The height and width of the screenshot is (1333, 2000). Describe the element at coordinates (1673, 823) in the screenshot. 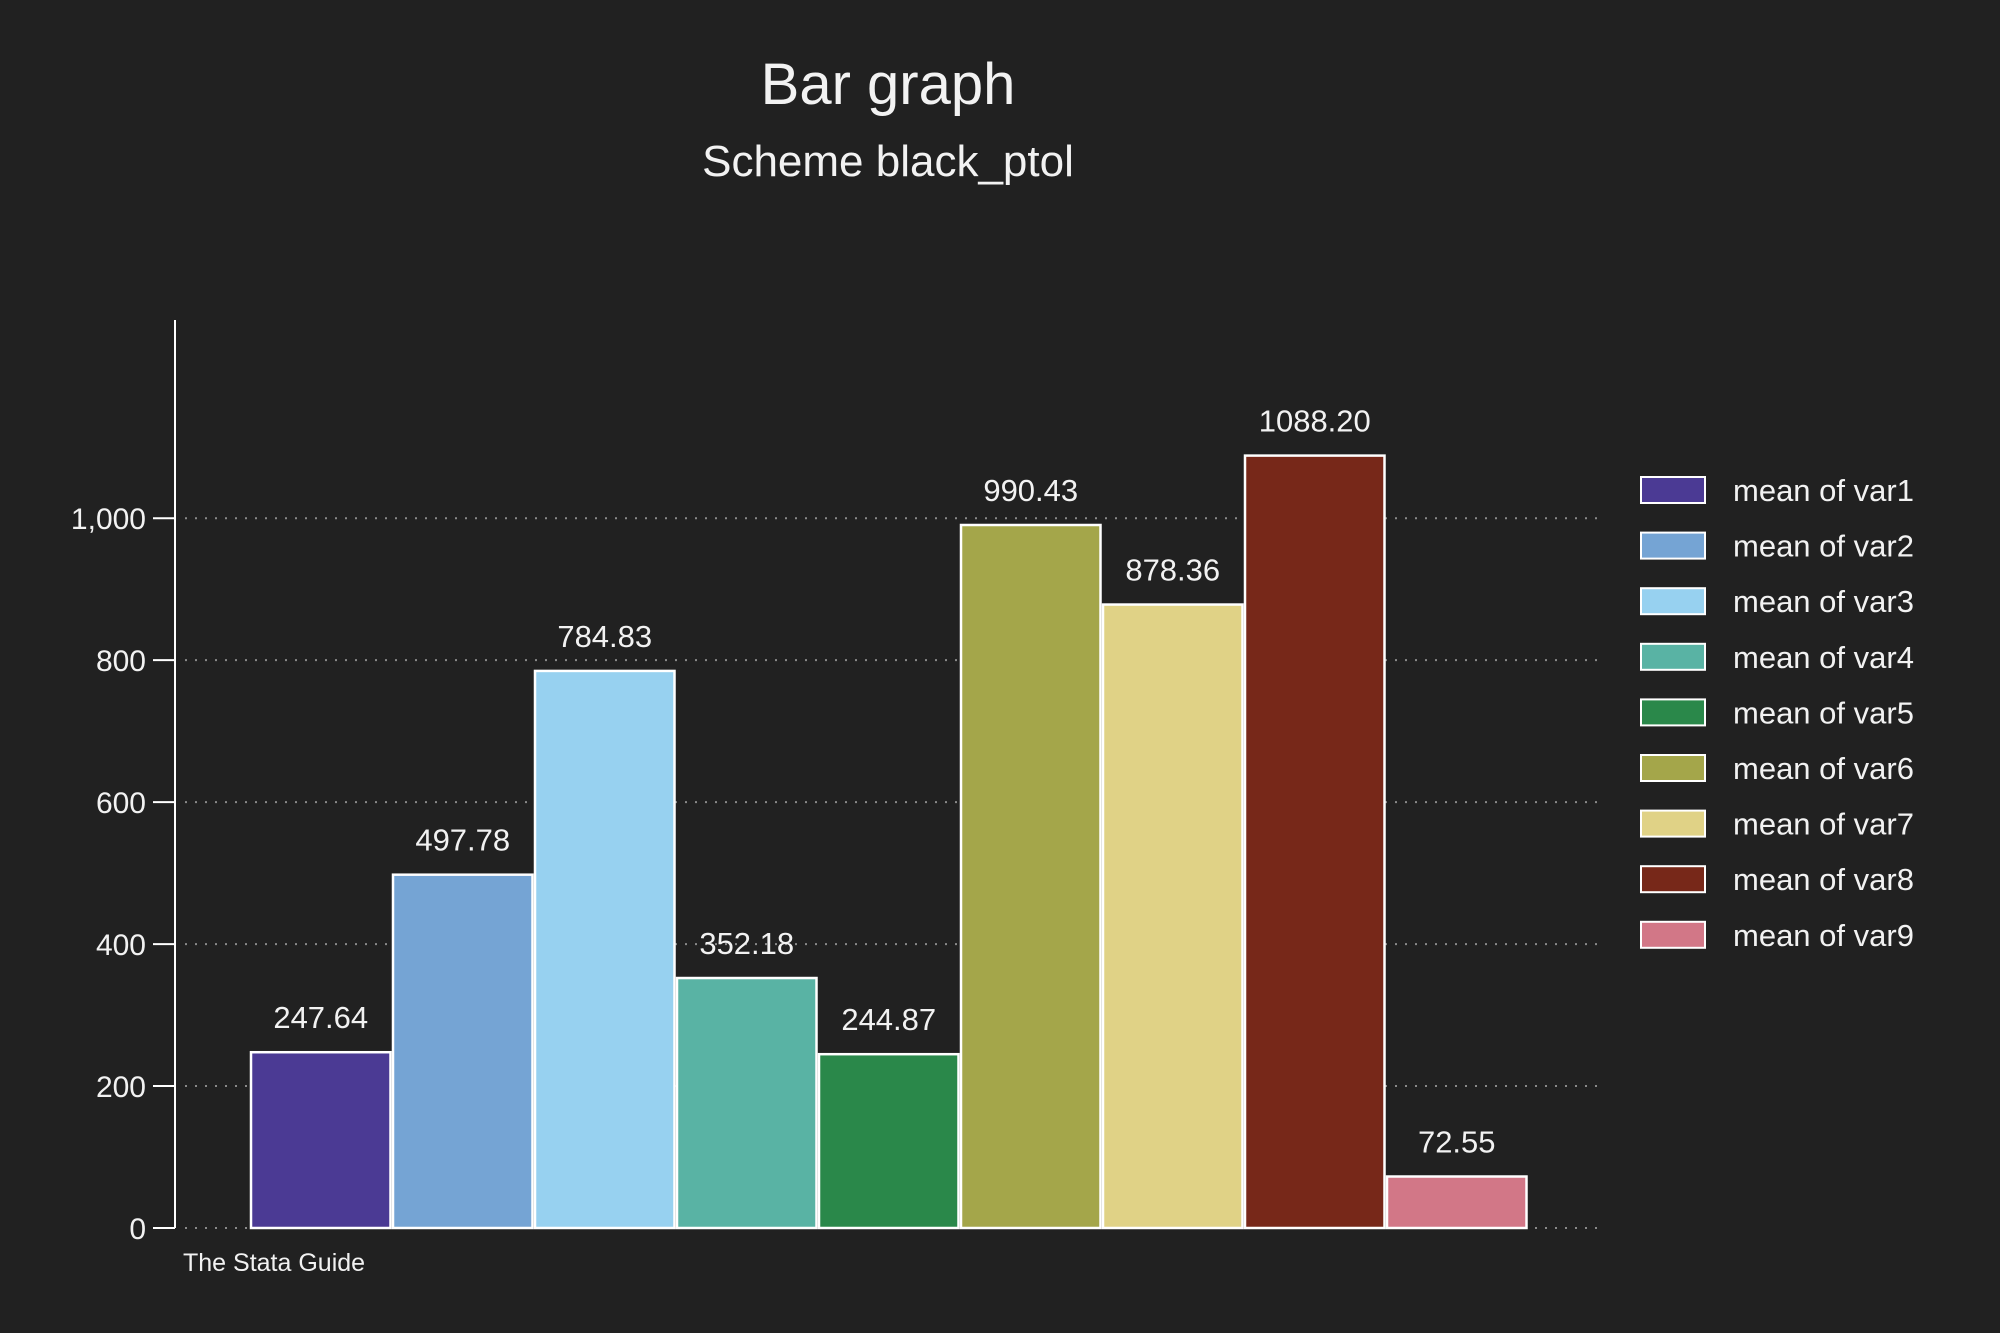

I see `legend-swatch-var7` at that location.